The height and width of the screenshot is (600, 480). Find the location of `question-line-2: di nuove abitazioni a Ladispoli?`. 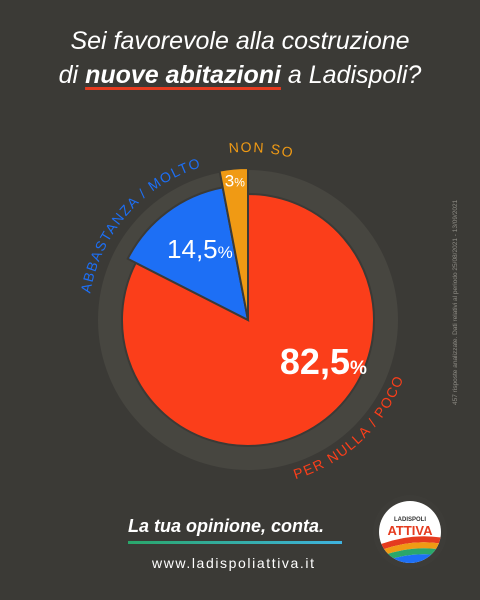

question-line-2: di nuove abitazioni a Ladispoli? is located at coordinates (240, 75).